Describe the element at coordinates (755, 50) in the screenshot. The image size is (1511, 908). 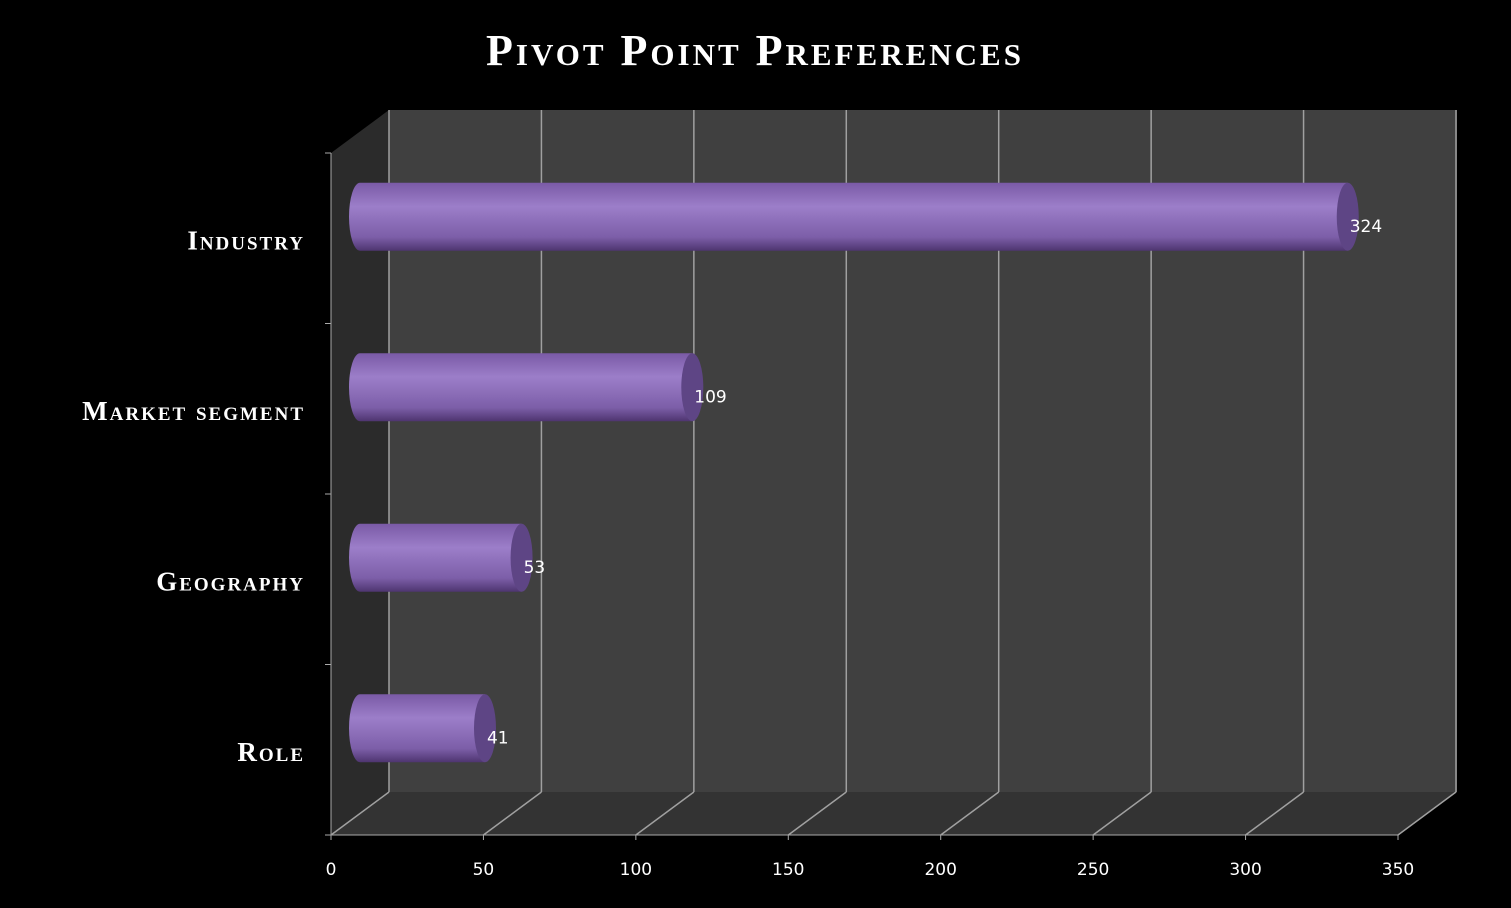
I see `chart-title: Pivot Point Preferences` at that location.